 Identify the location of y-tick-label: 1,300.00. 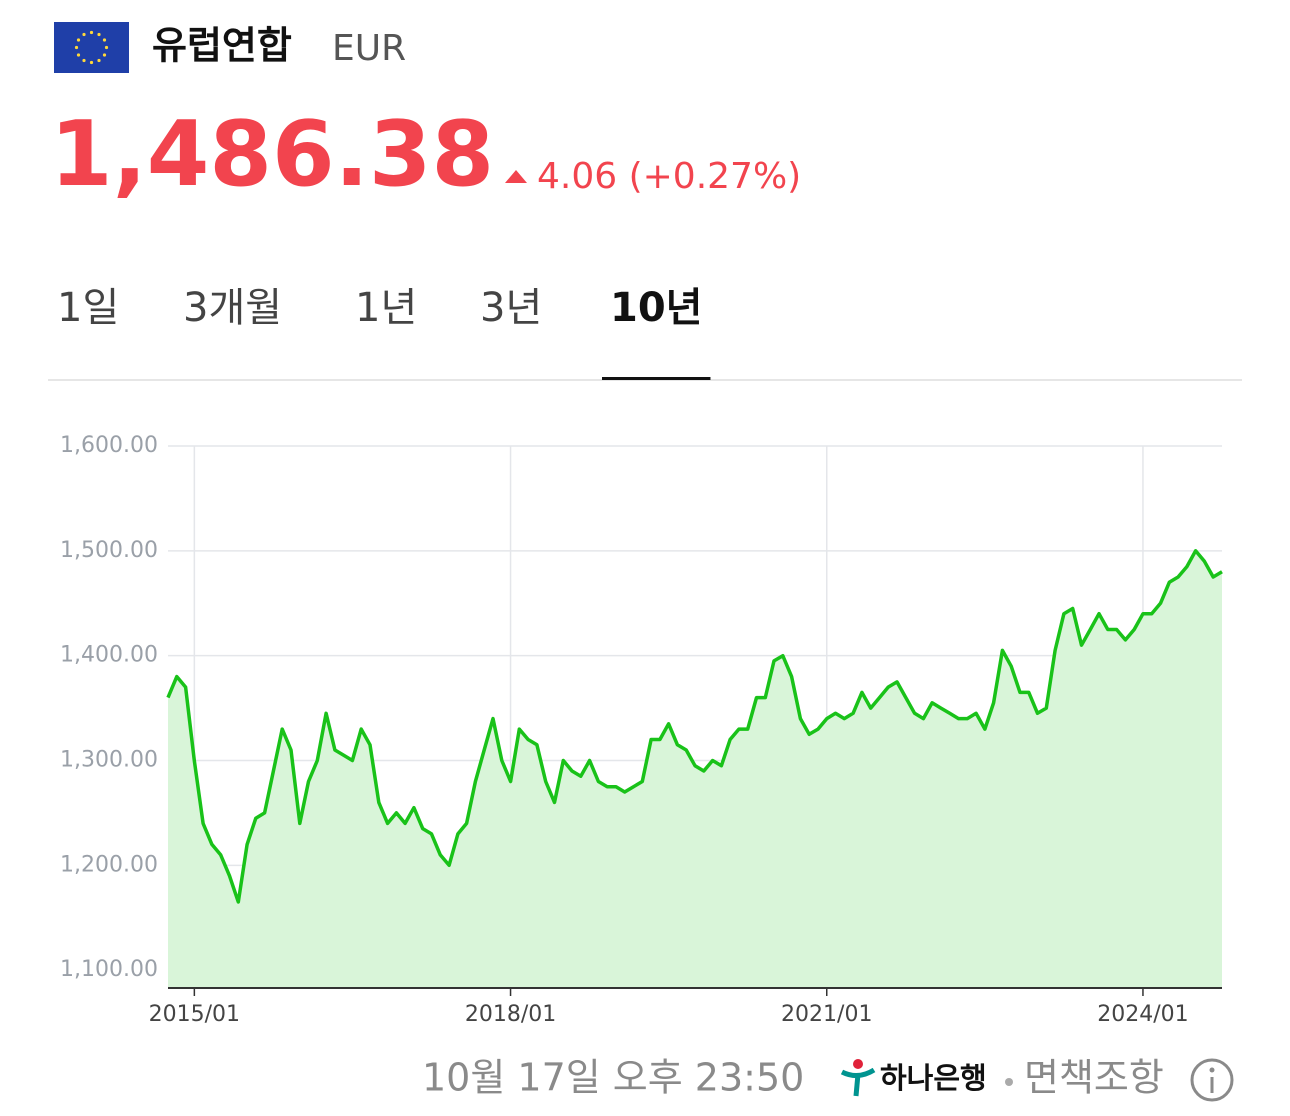
(109, 760).